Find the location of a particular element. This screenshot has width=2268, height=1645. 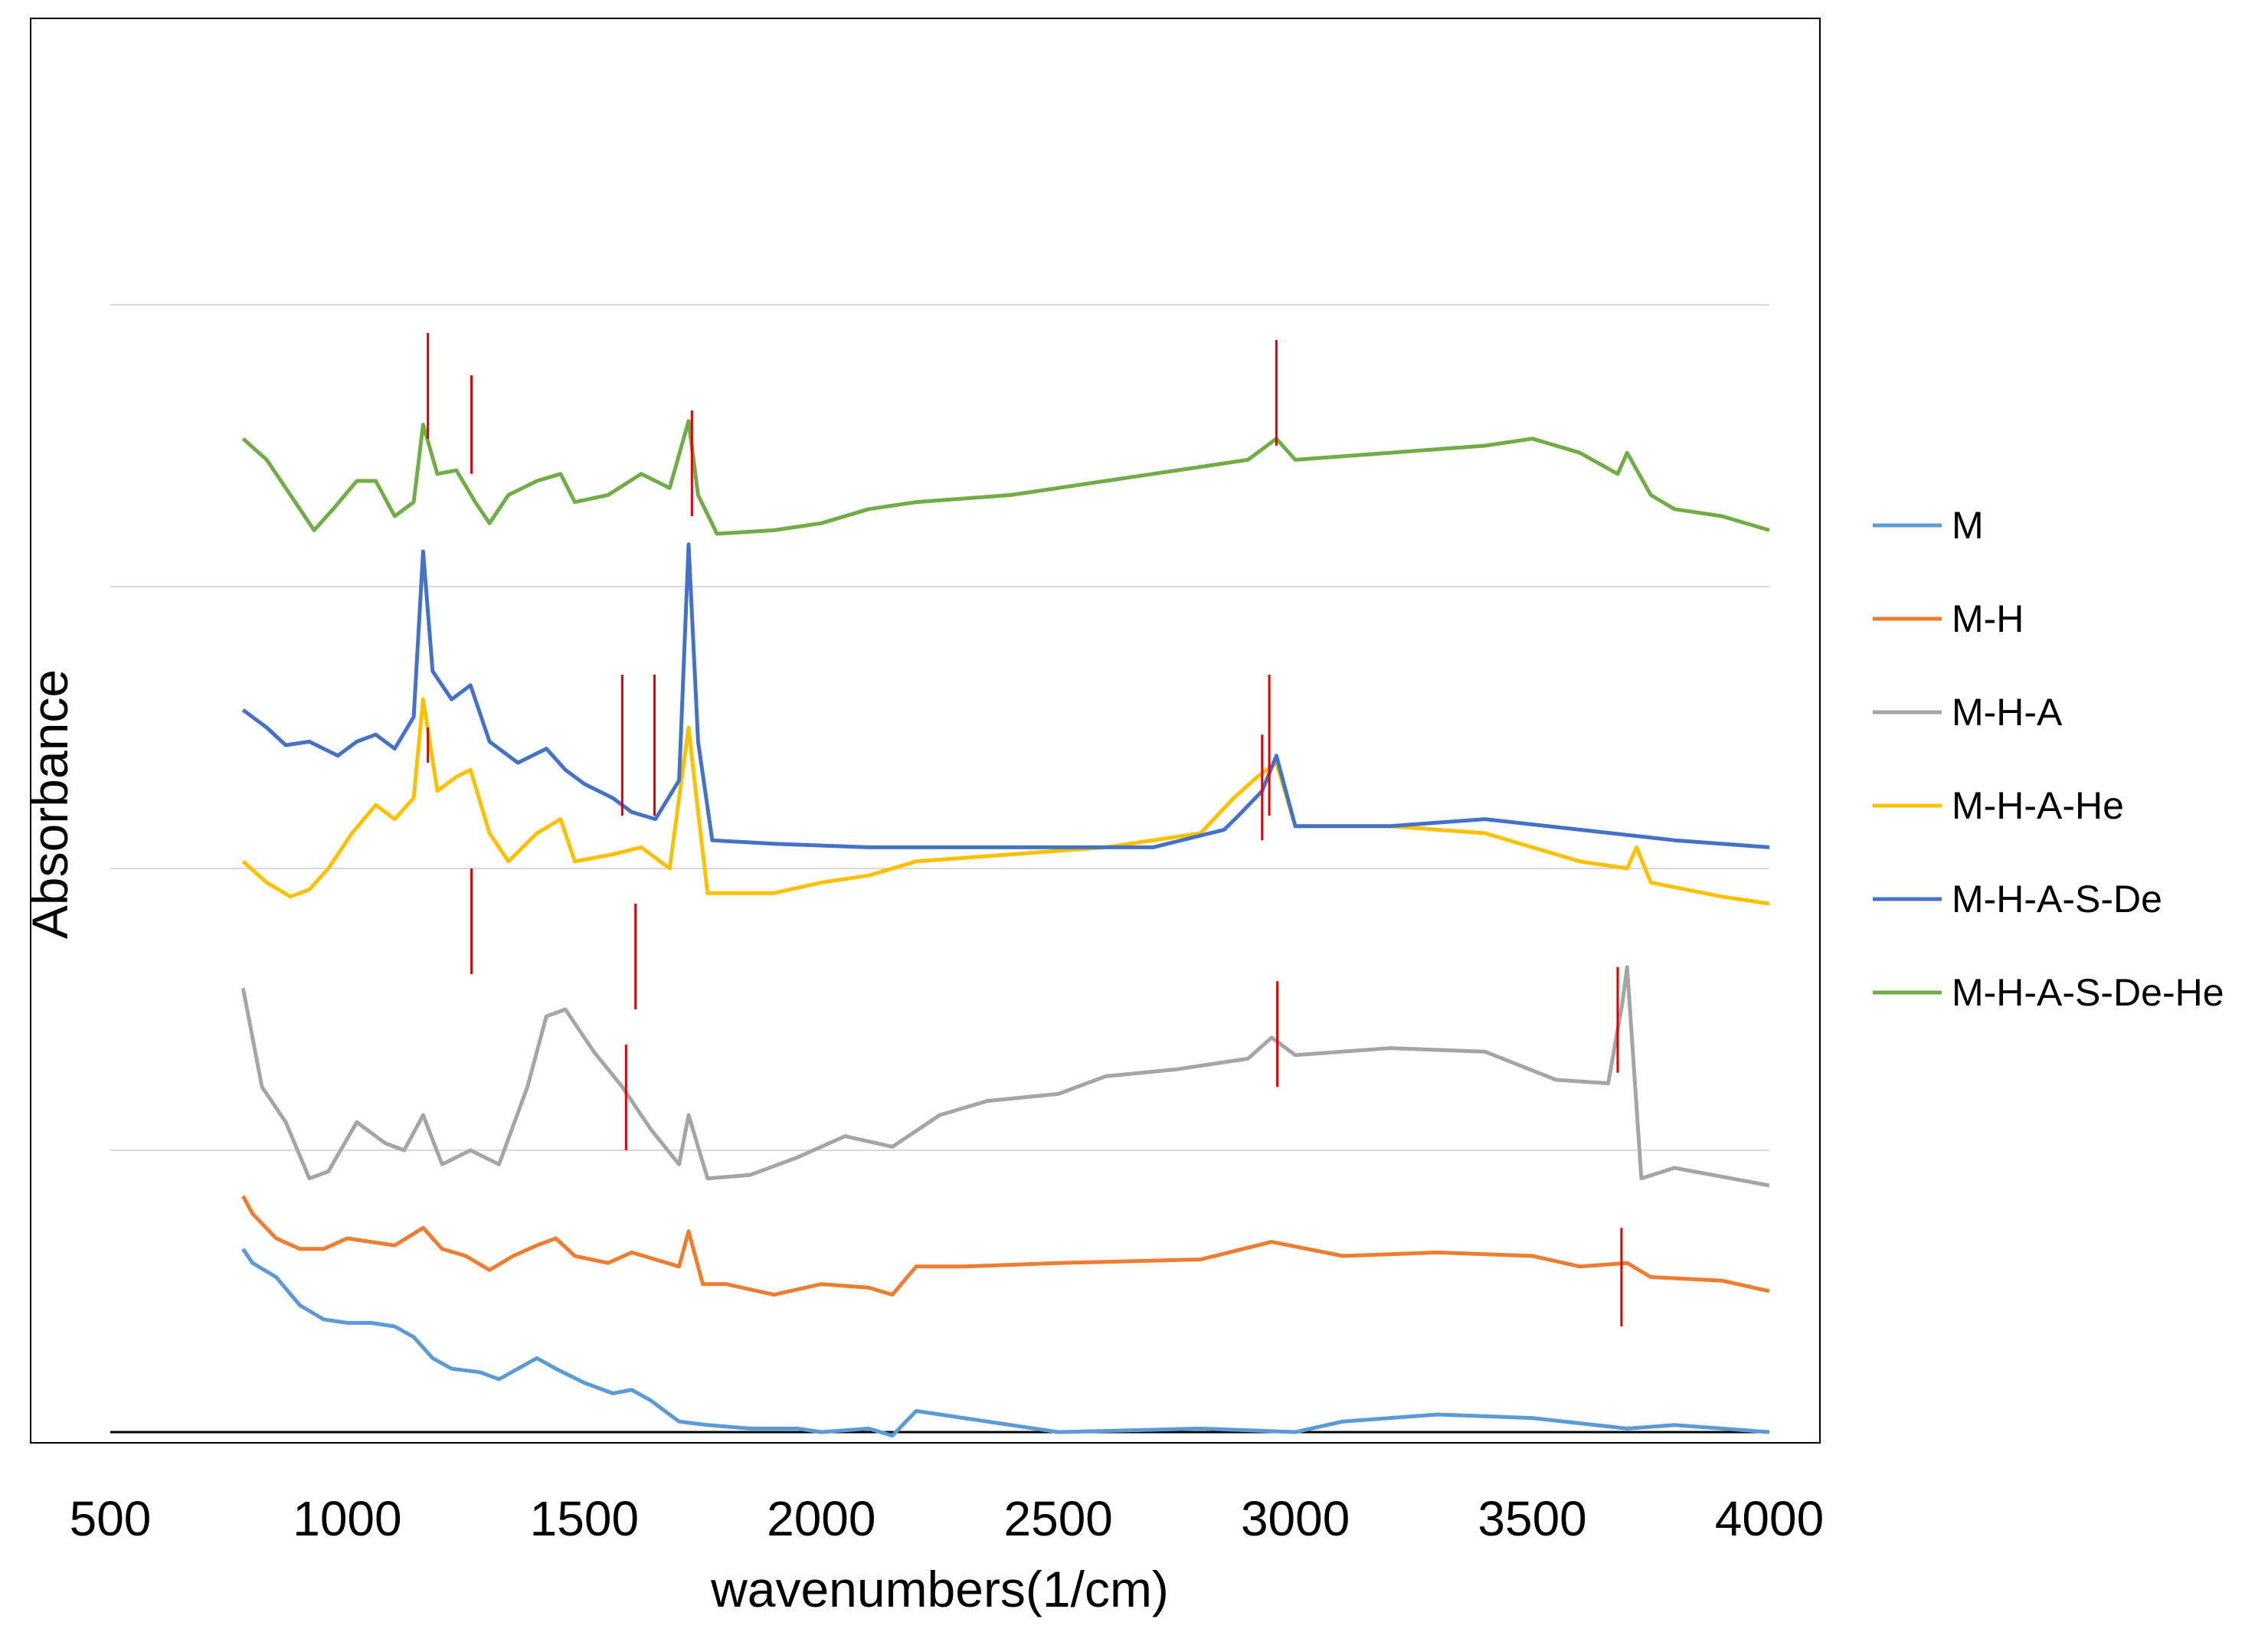

legend-item-m-h-a: M-H-A is located at coordinates (1968, 712).